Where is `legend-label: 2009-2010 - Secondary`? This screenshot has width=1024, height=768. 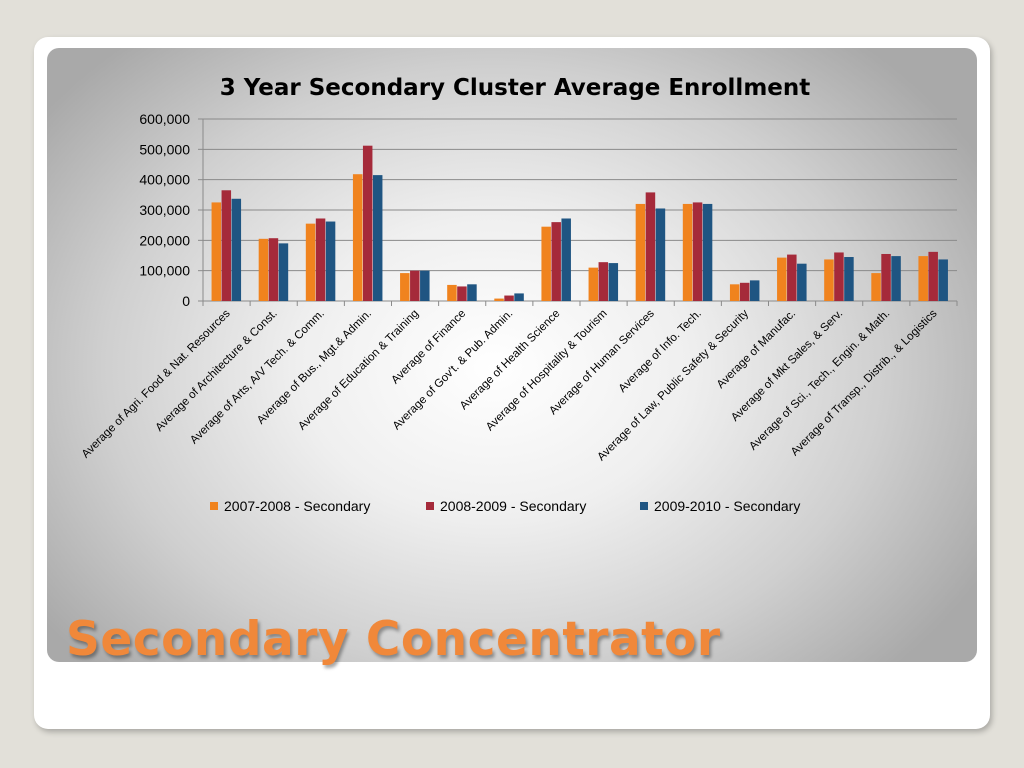
legend-label: 2009-2010 - Secondary is located at coordinates (727, 506).